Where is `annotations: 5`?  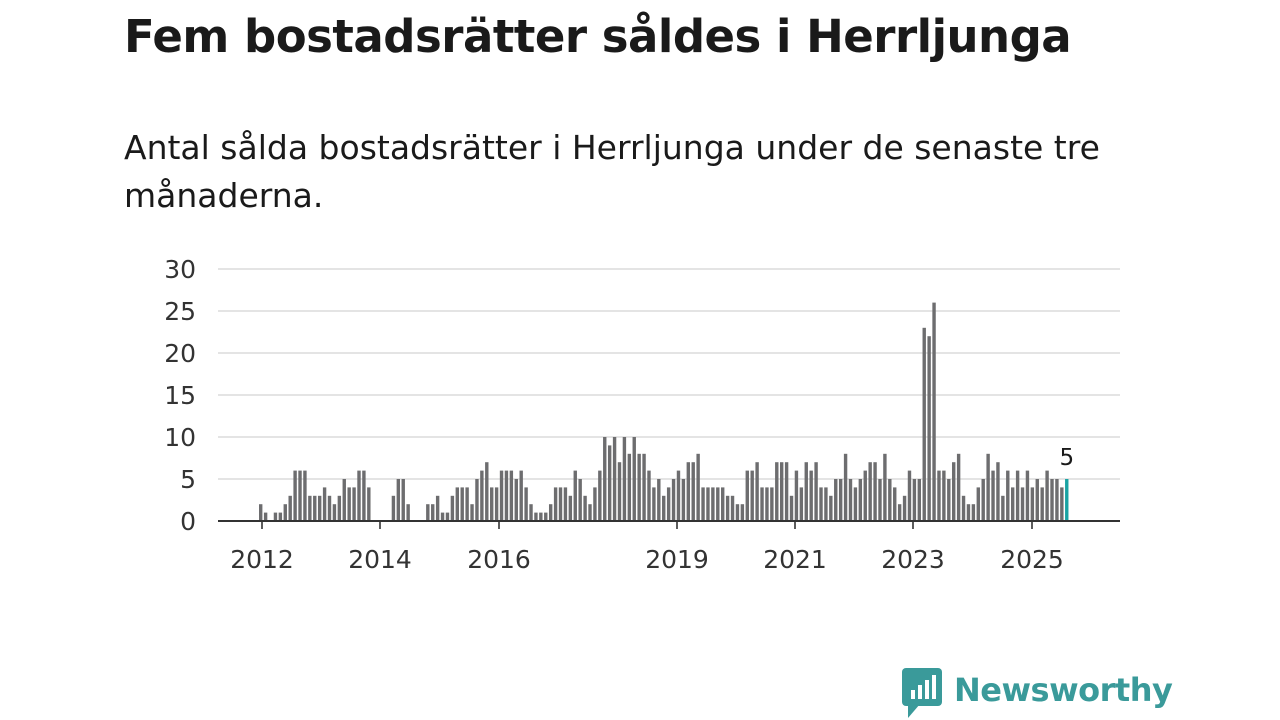
annotations: 5 is located at coordinates (1066, 458).